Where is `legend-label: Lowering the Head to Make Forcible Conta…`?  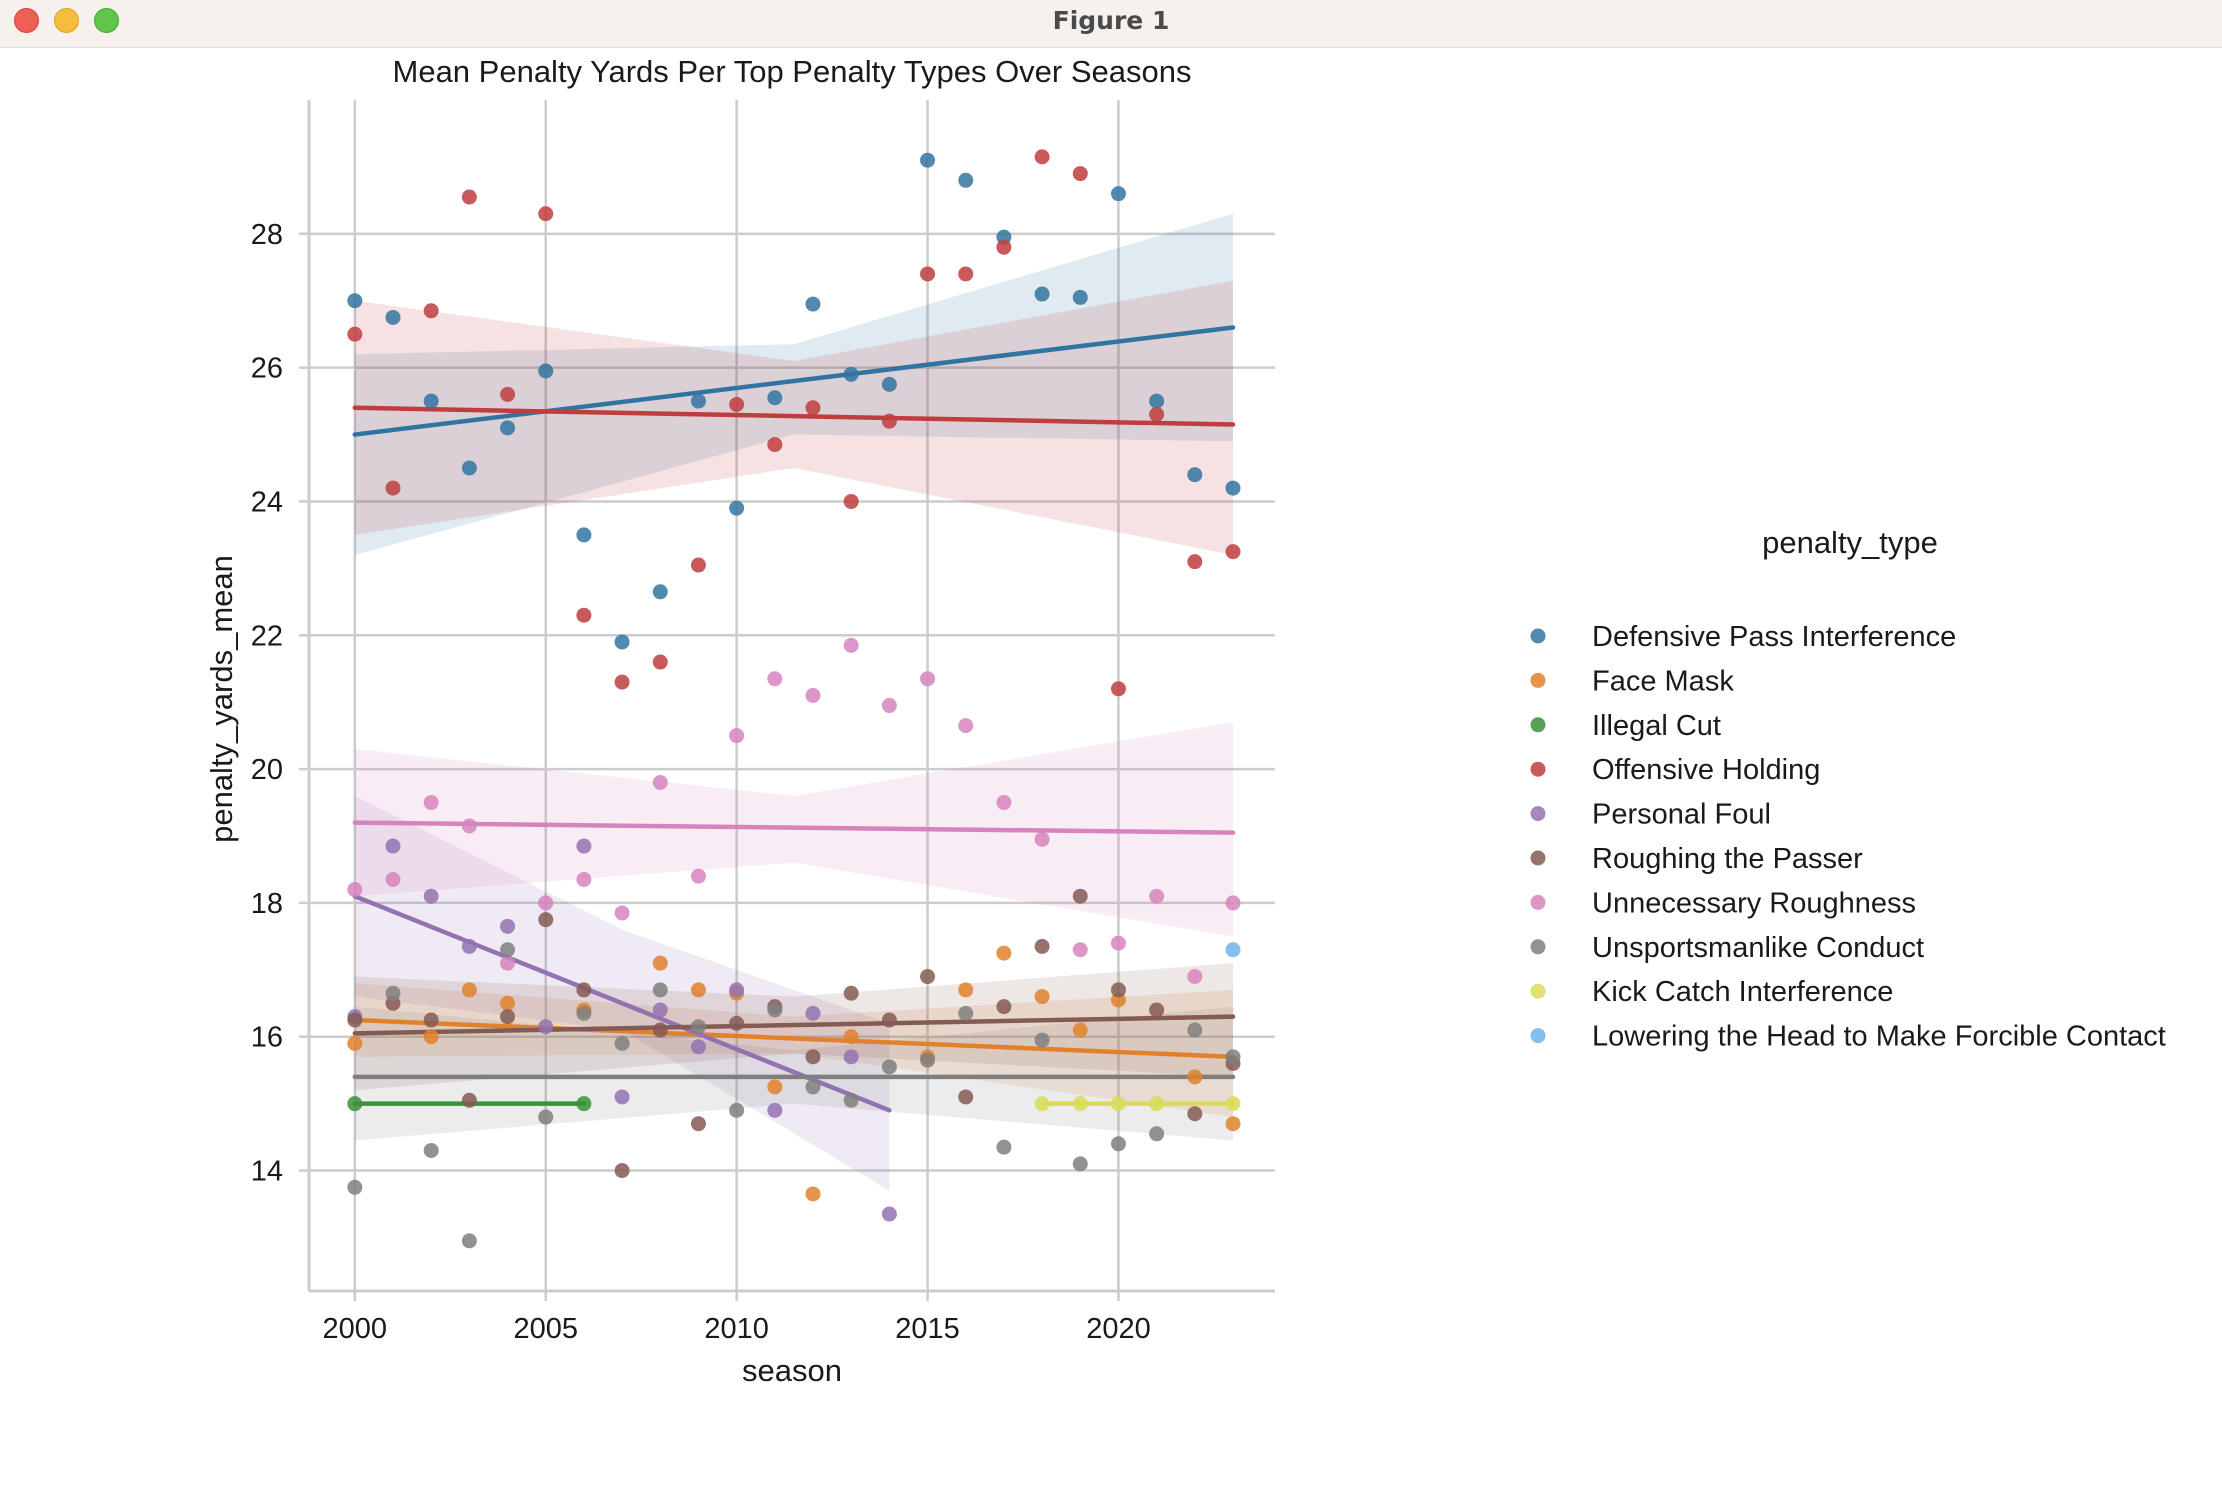 legend-label: Lowering the Head to Make Forcible Conta… is located at coordinates (1879, 1037).